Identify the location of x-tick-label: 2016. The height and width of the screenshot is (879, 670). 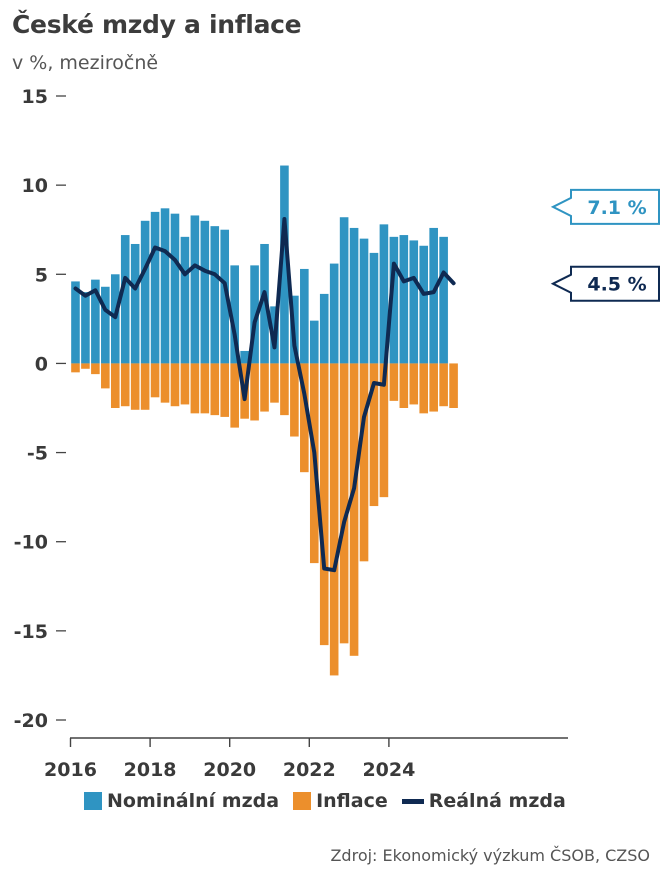
(70, 770).